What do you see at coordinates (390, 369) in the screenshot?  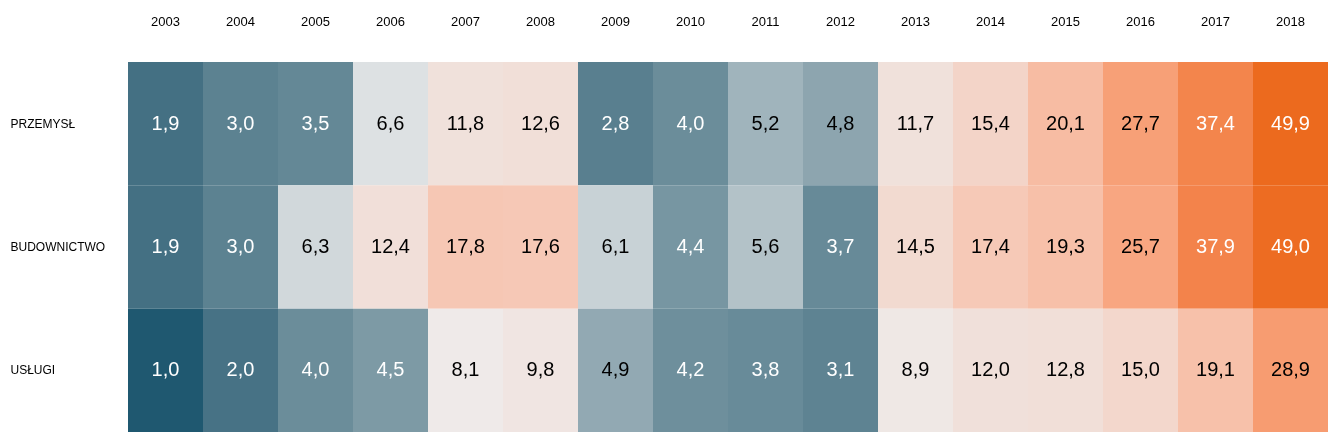 I see `data-label: 4,5` at bounding box center [390, 369].